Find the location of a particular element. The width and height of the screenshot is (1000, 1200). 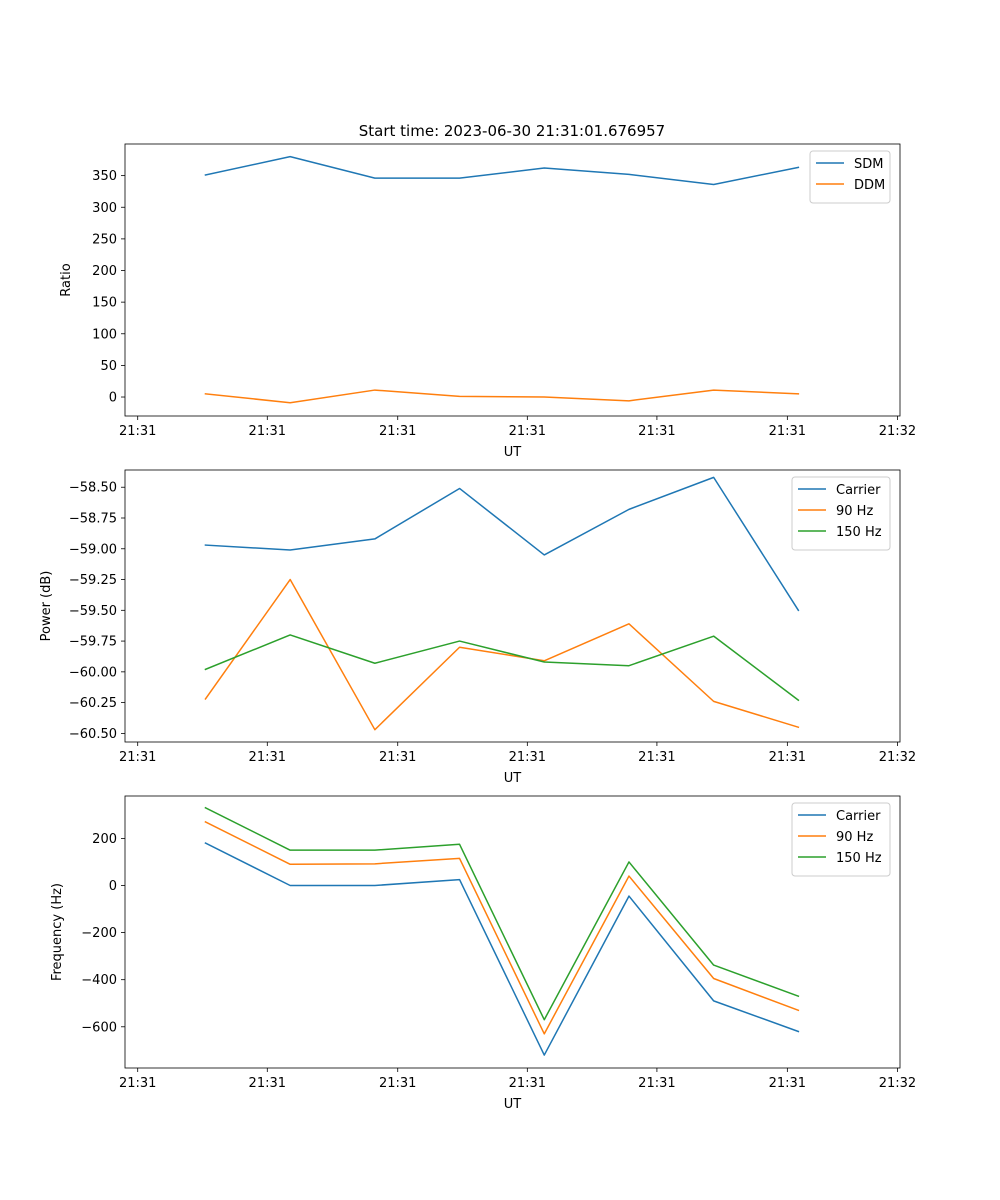

frequency-x-tick-label: 21:32 is located at coordinates (897, 1083).